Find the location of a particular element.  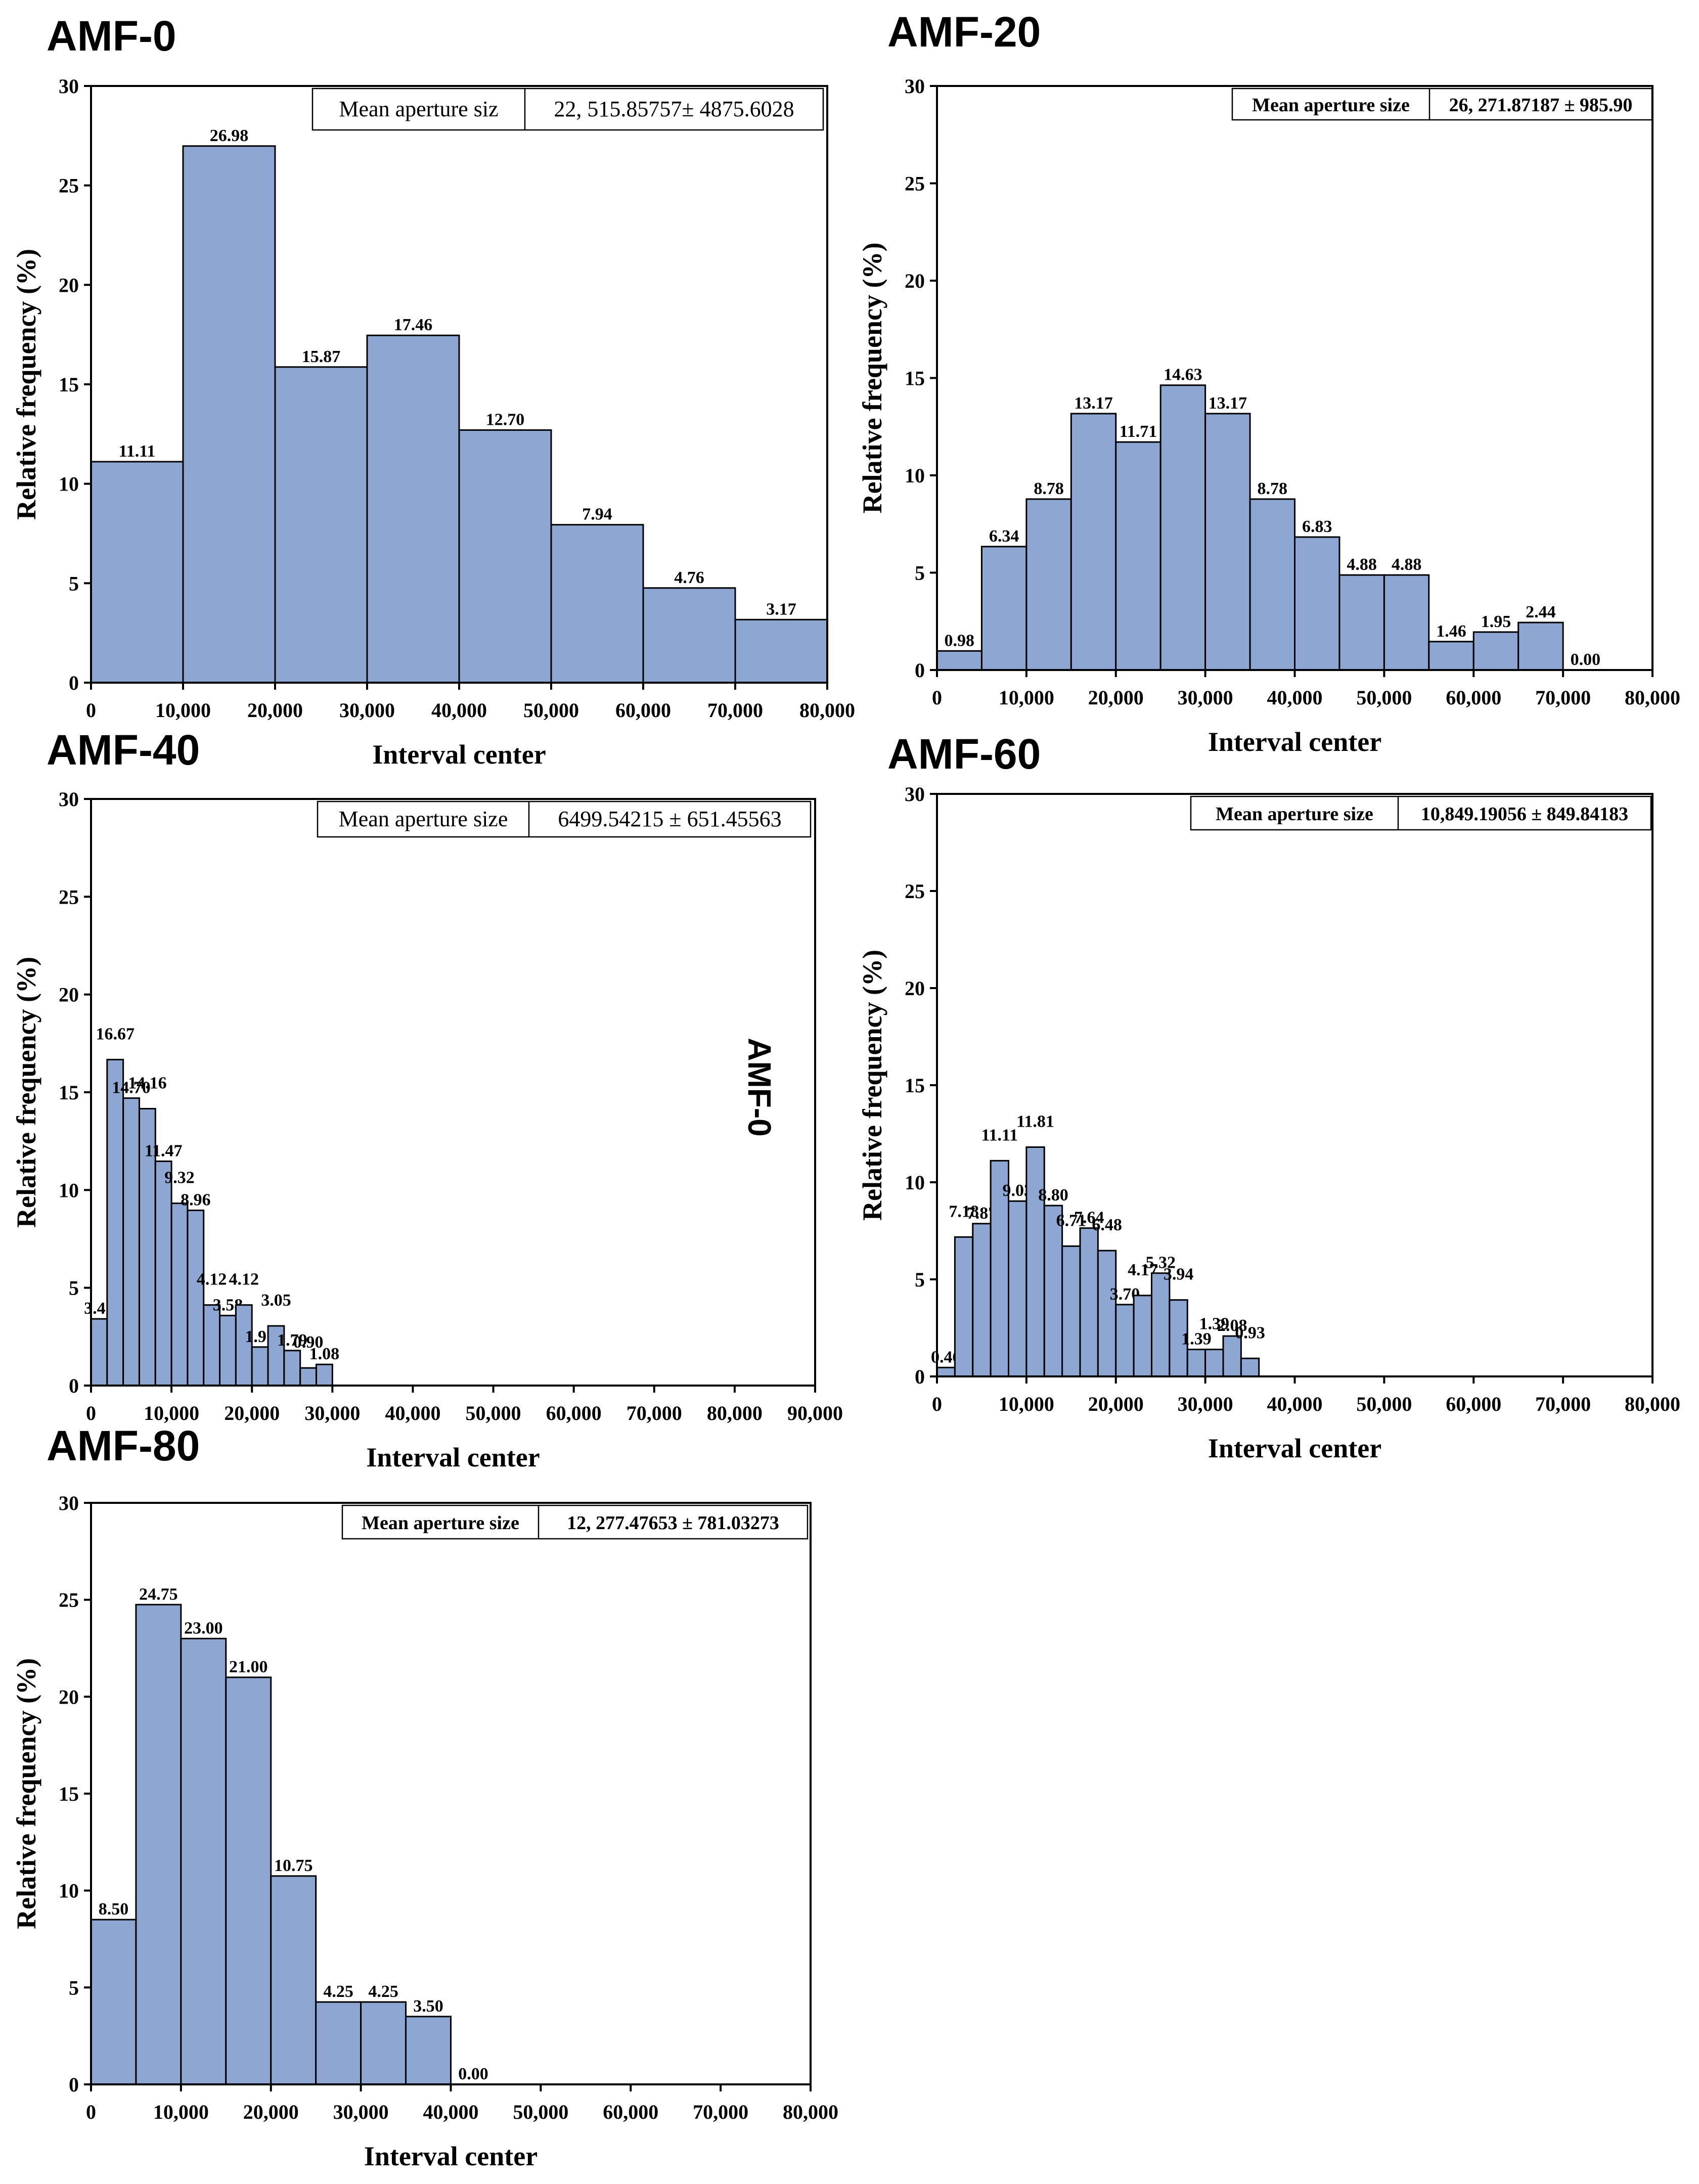

legend-name: Mean aperture siz is located at coordinates (418, 109).